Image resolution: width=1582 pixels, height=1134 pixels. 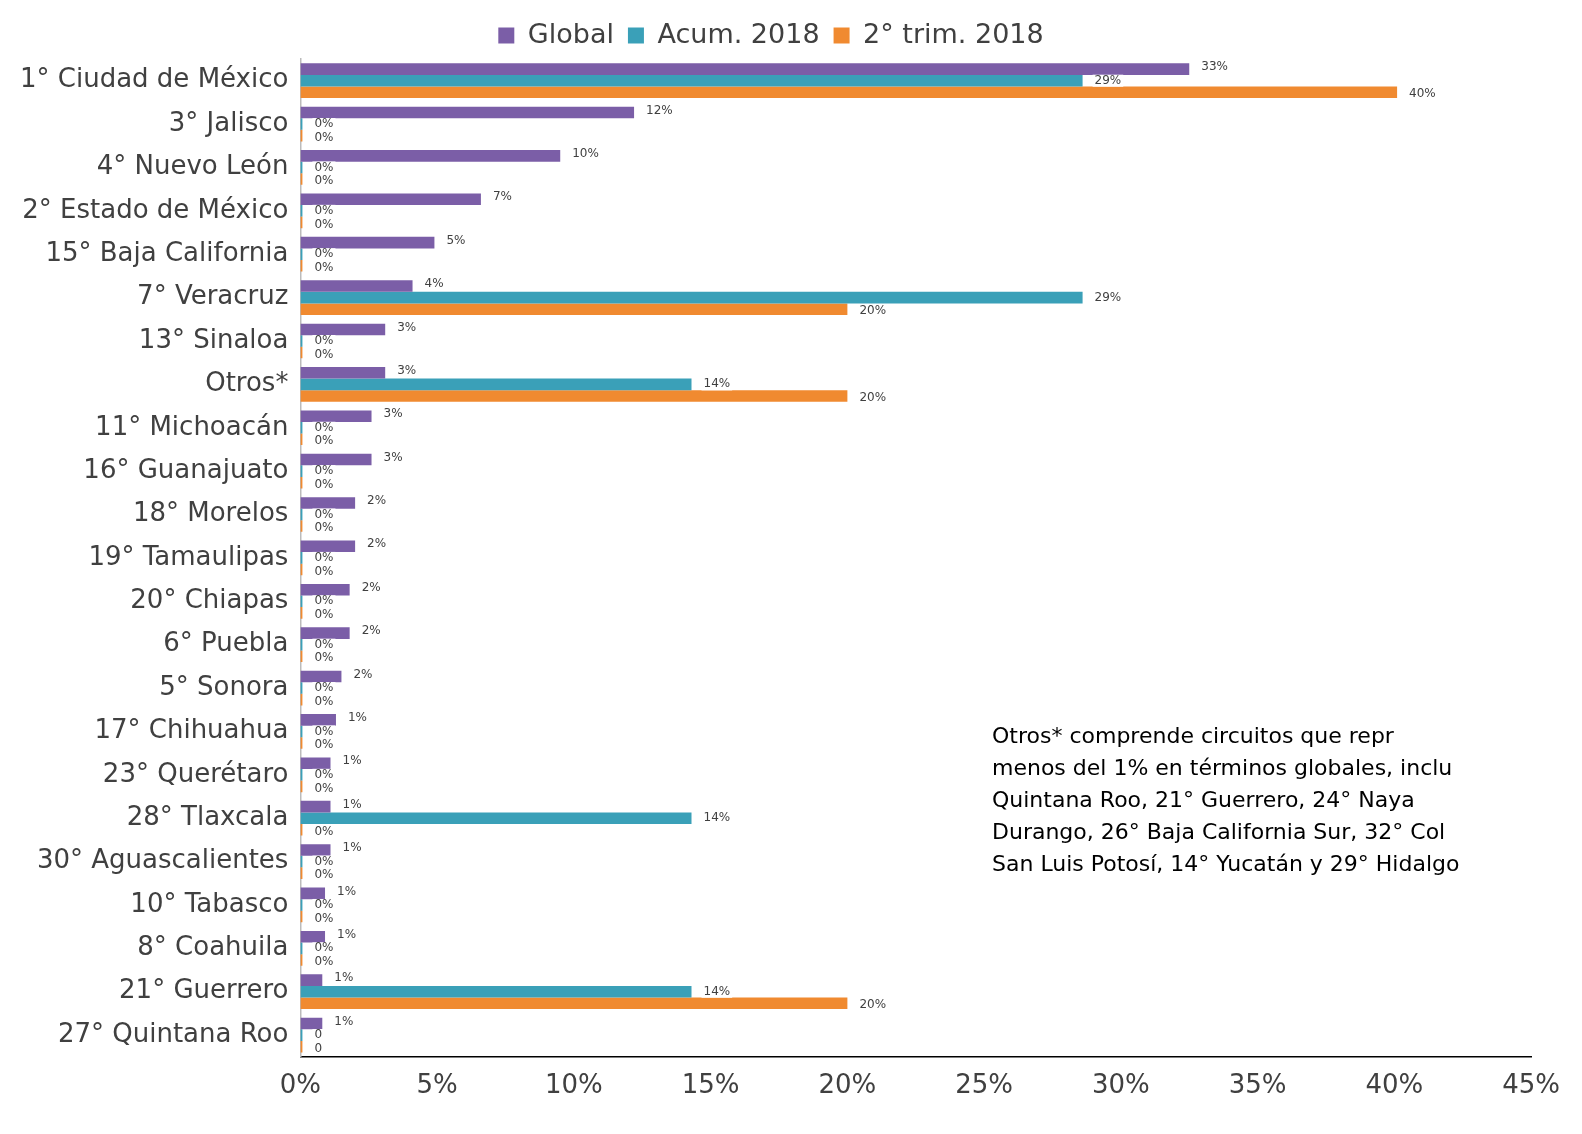 What do you see at coordinates (437, 1084) in the screenshot?
I see `x-tick-label: 5%` at bounding box center [437, 1084].